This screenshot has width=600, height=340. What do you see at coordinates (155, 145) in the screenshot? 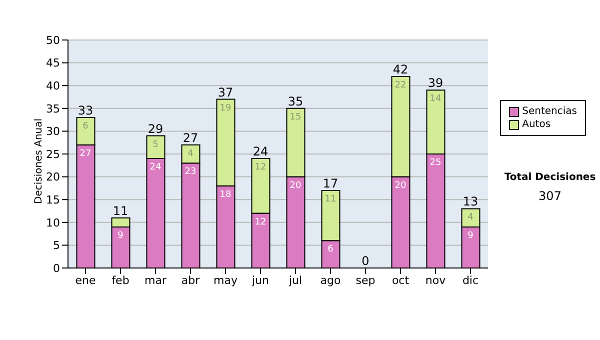
I see `data-label: 5` at bounding box center [155, 145].